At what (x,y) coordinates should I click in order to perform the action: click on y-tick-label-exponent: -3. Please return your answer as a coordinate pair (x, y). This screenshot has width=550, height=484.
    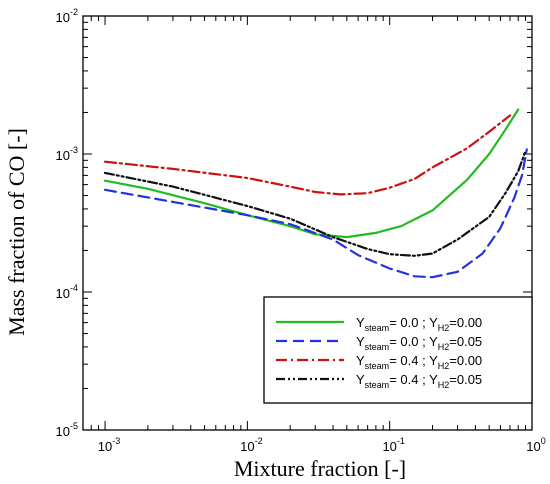
    Looking at the image, I should click on (74, 150).